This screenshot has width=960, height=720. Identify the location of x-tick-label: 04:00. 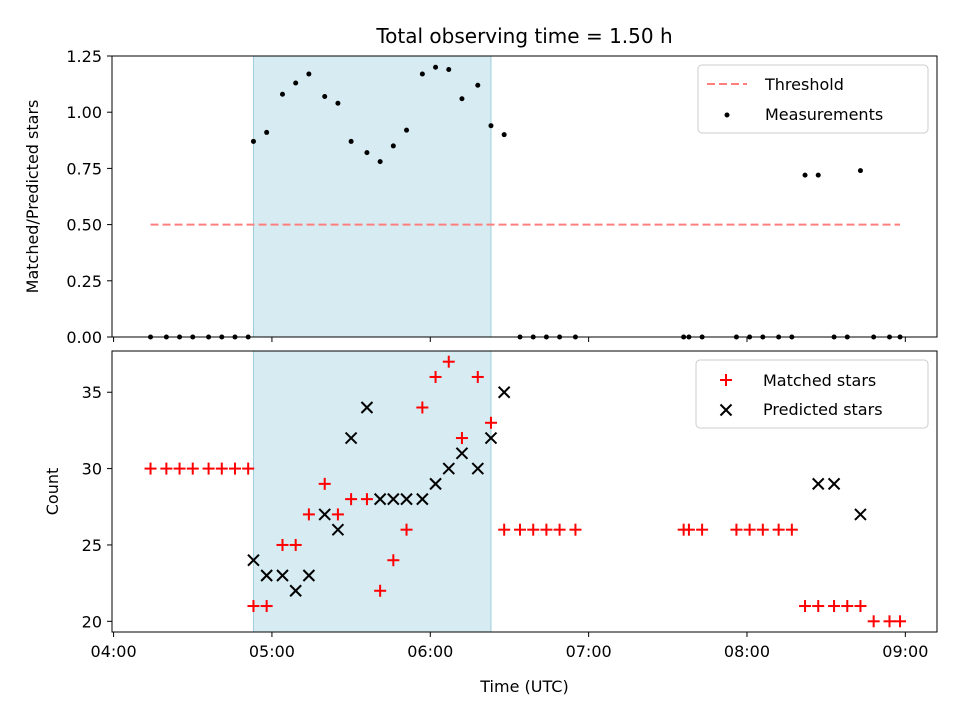
(114, 651).